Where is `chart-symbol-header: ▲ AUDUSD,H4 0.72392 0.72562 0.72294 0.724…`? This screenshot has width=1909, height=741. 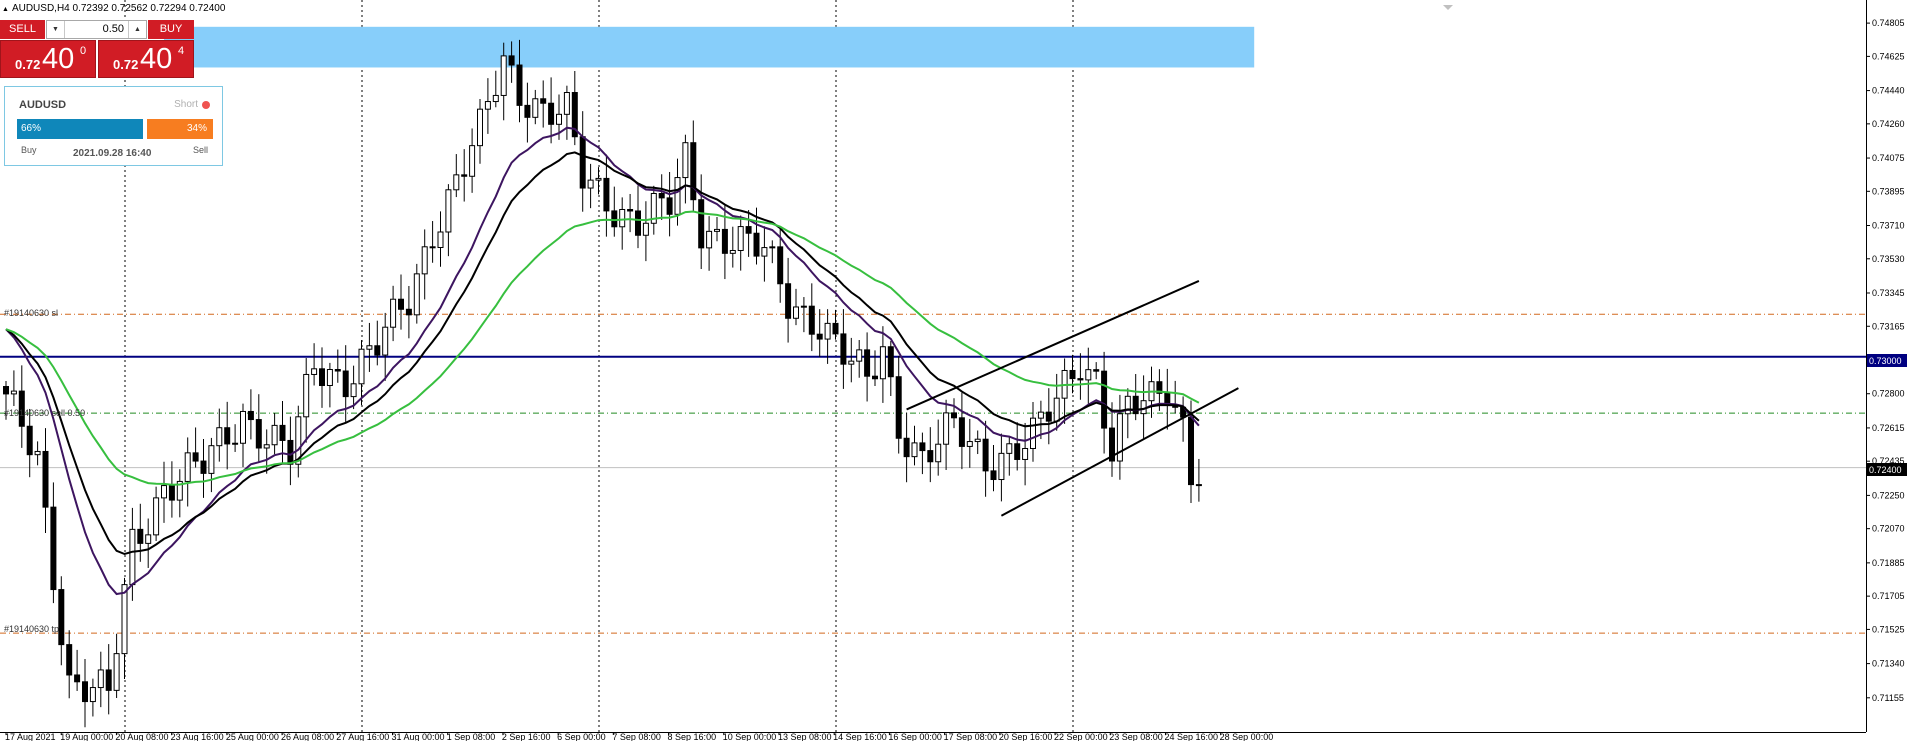 chart-symbol-header: ▲ AUDUSD,H4 0.72392 0.72562 0.72294 0.724… is located at coordinates (113, 8).